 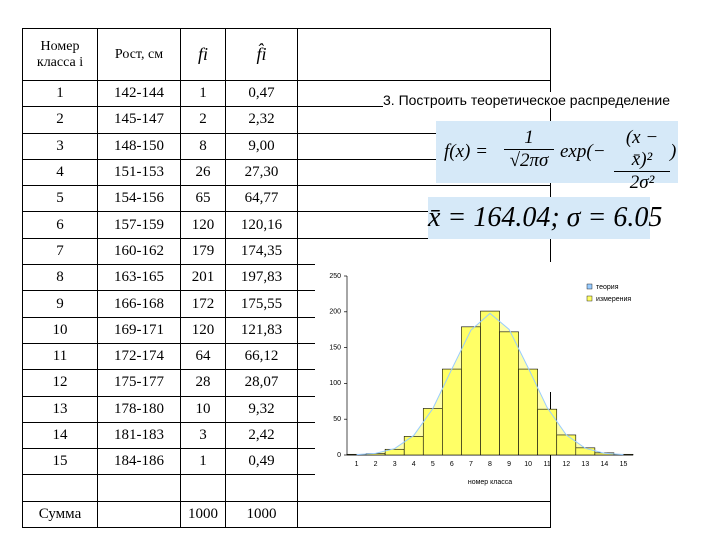 I want to click on table-cell: 26, so click(x=203, y=172).